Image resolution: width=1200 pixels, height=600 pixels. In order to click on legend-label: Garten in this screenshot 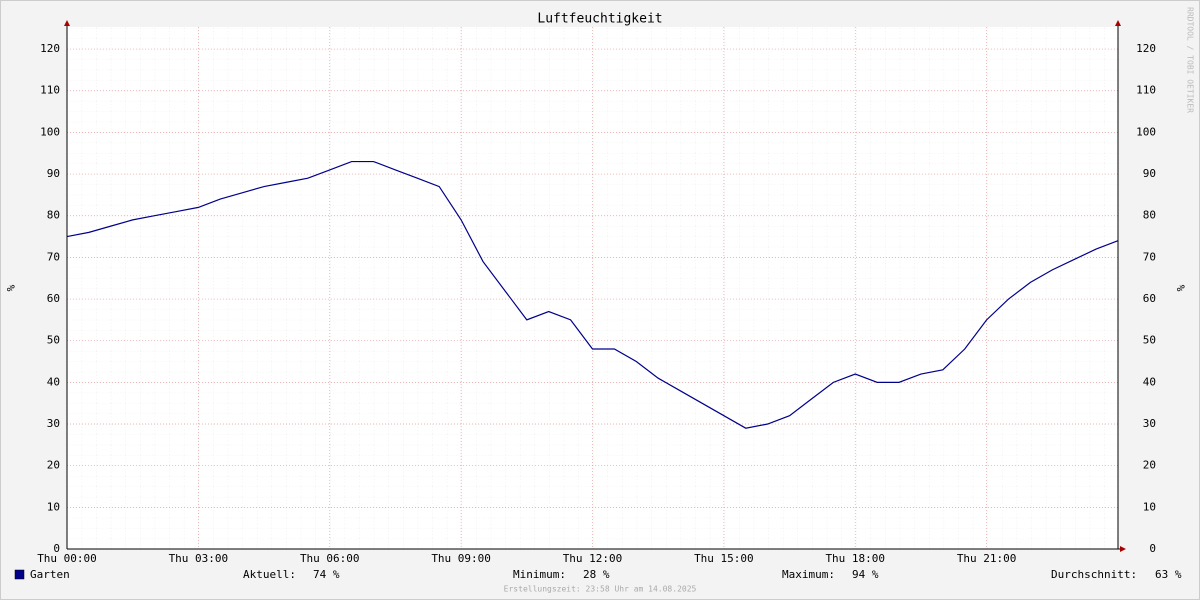, I will do `click(50, 574)`.